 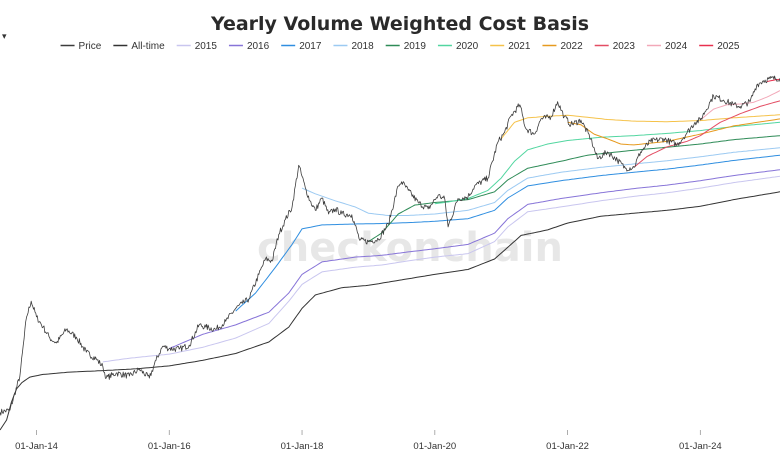 I want to click on legend-item-2019: 2019, so click(x=406, y=46).